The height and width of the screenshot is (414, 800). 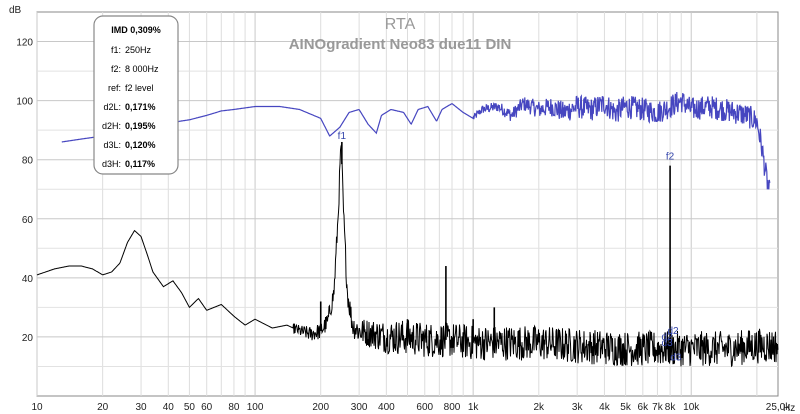 I want to click on marker-label: f2, so click(x=670, y=157).